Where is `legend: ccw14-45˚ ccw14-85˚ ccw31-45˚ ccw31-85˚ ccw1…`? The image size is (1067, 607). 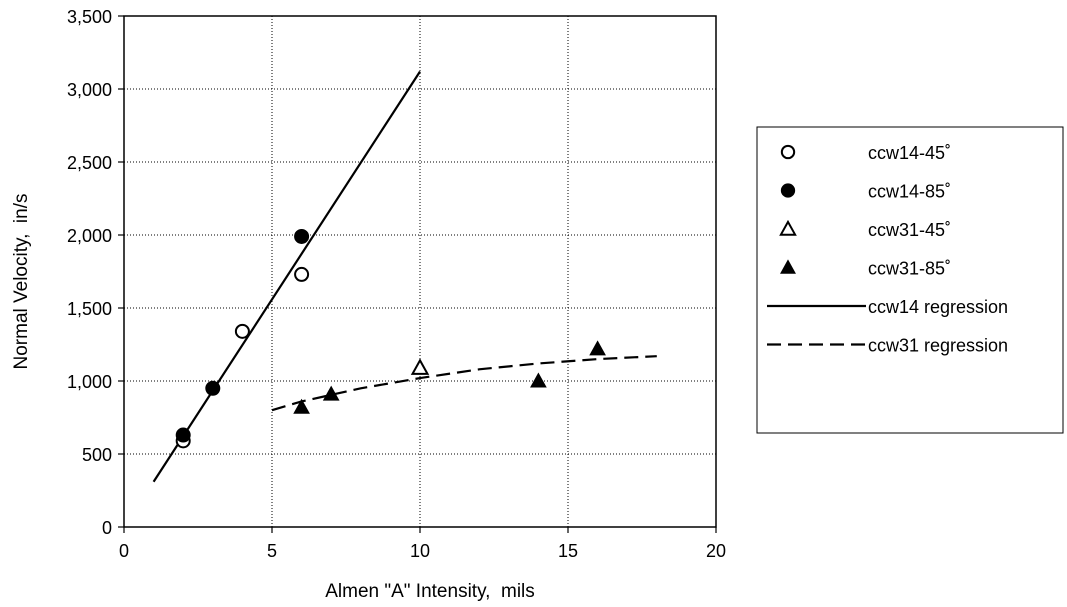 legend: ccw14-45˚ ccw14-85˚ ccw31-45˚ ccw31-85˚ ccw1… is located at coordinates (910, 280).